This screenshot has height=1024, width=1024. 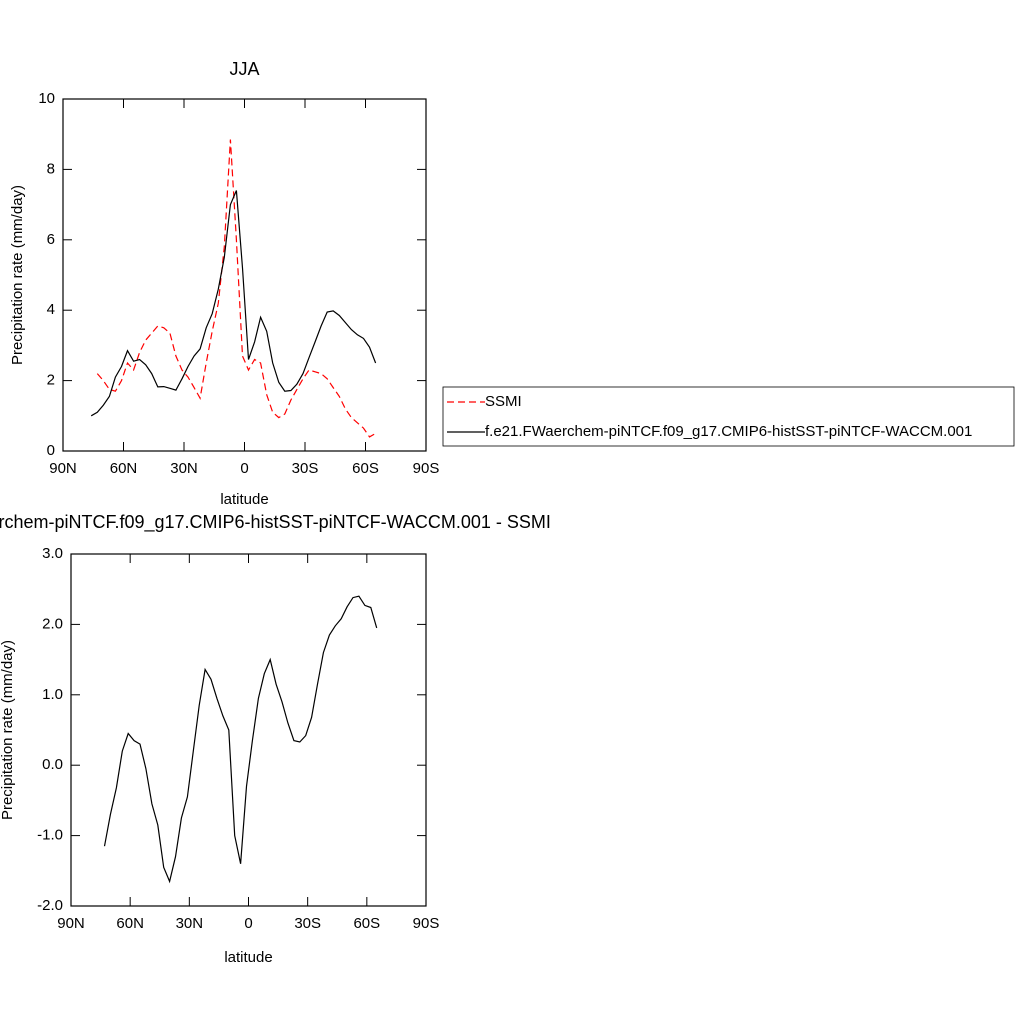 I want to click on y-tick-label: 1.0, so click(x=52, y=694).